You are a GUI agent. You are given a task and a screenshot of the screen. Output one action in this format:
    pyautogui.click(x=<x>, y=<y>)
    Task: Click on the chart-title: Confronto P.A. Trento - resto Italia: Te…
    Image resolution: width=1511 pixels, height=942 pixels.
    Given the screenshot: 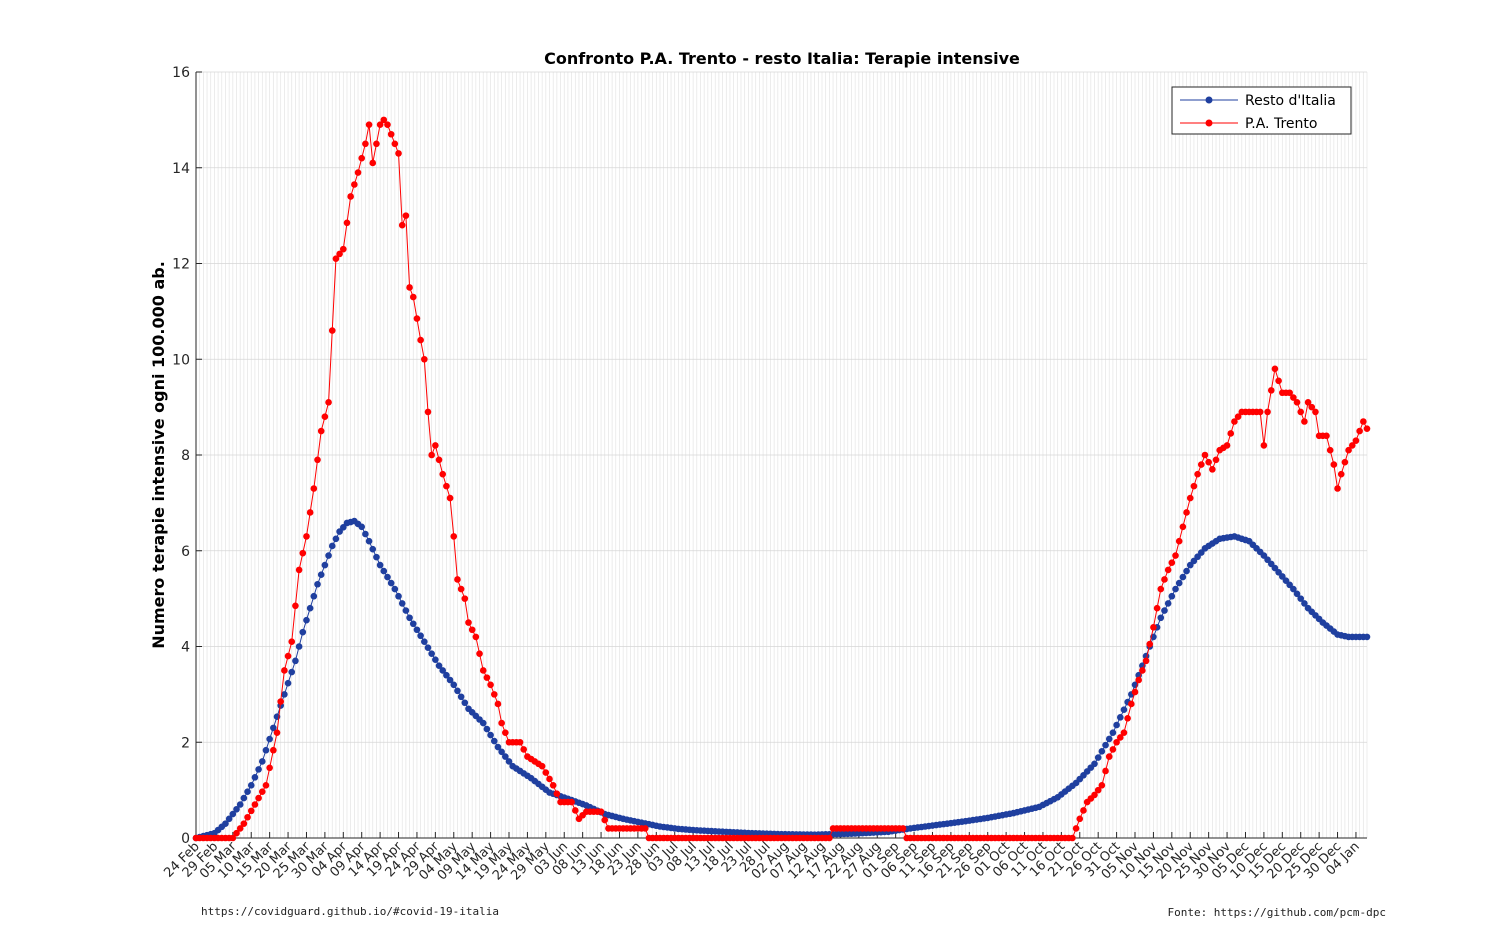 What is the action you would take?
    pyautogui.click(x=782, y=58)
    